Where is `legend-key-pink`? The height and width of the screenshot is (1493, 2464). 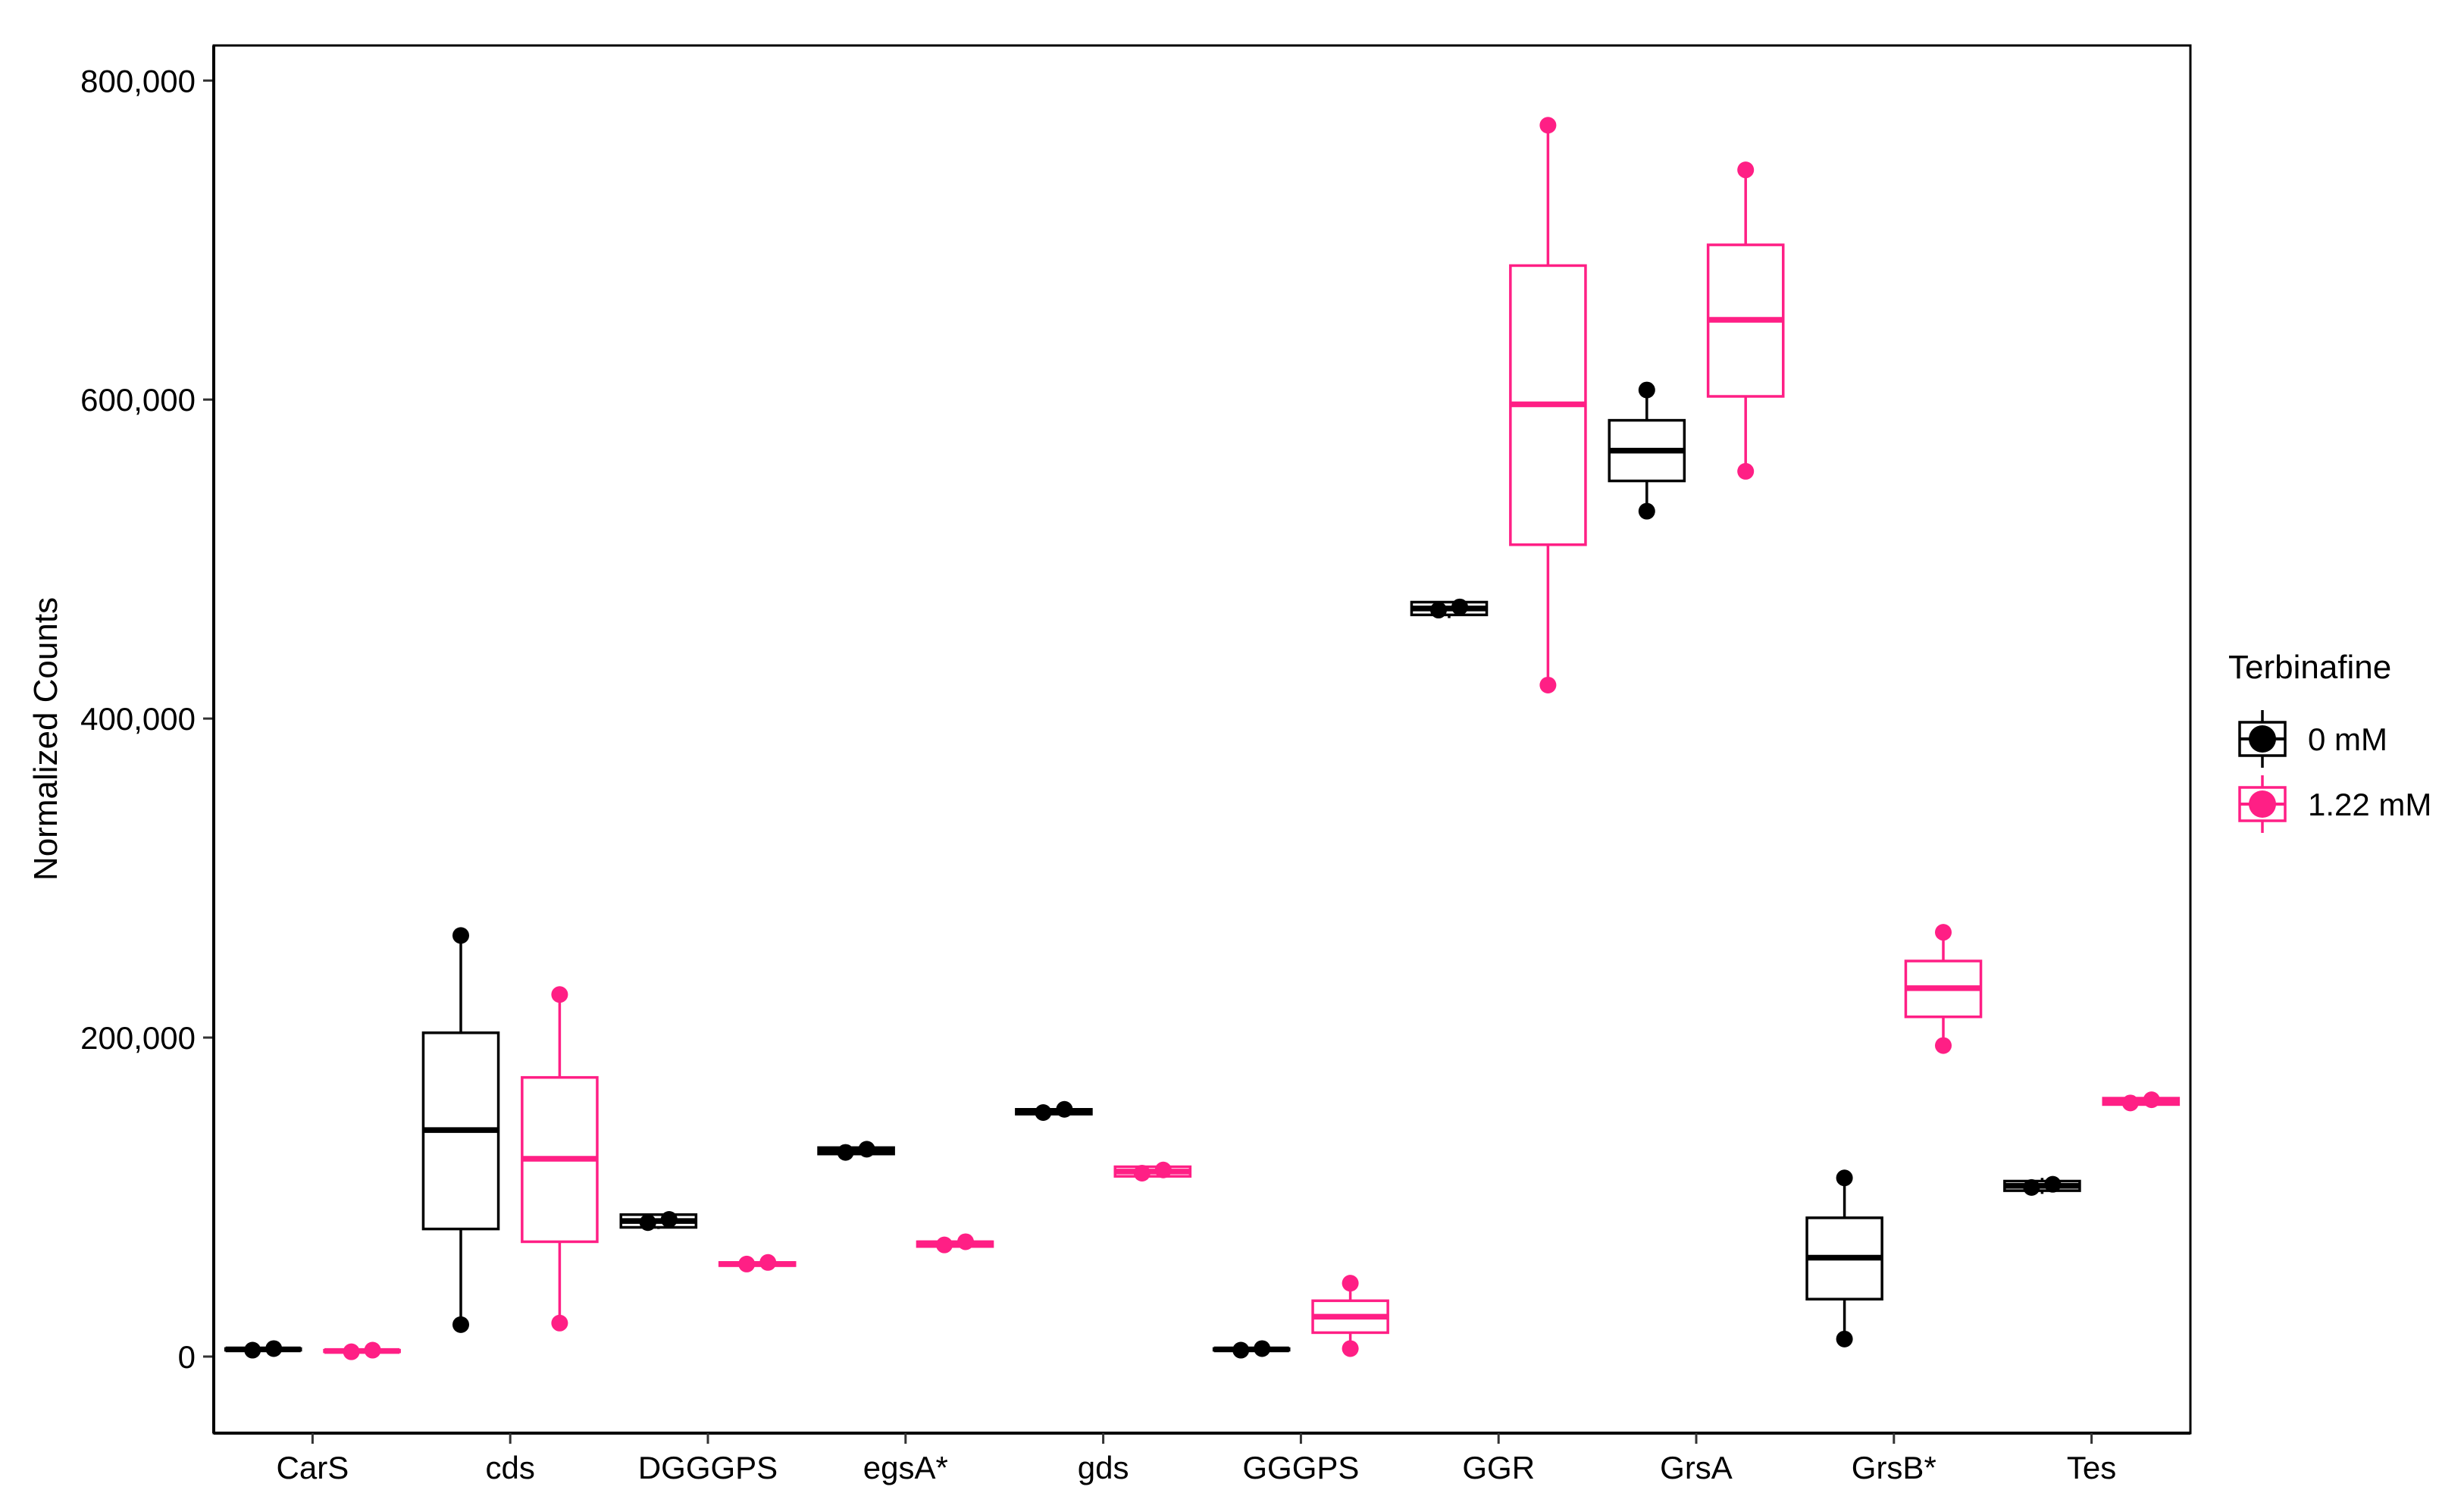
legend-key-pink is located at coordinates (2262, 804).